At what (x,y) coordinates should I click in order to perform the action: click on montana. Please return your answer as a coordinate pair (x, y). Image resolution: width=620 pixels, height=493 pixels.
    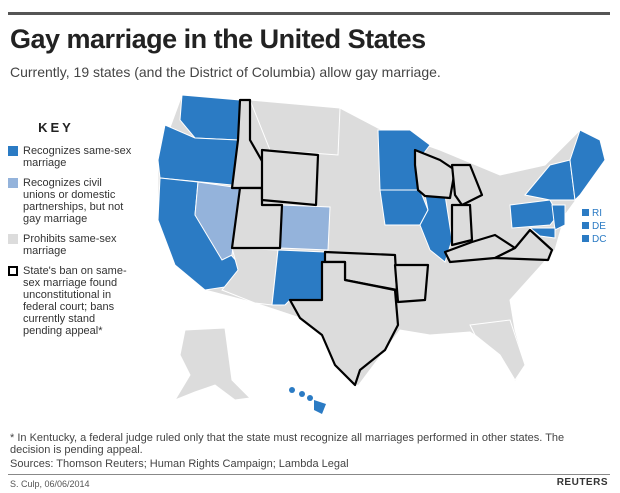
    Looking at the image, I should click on (295, 127).